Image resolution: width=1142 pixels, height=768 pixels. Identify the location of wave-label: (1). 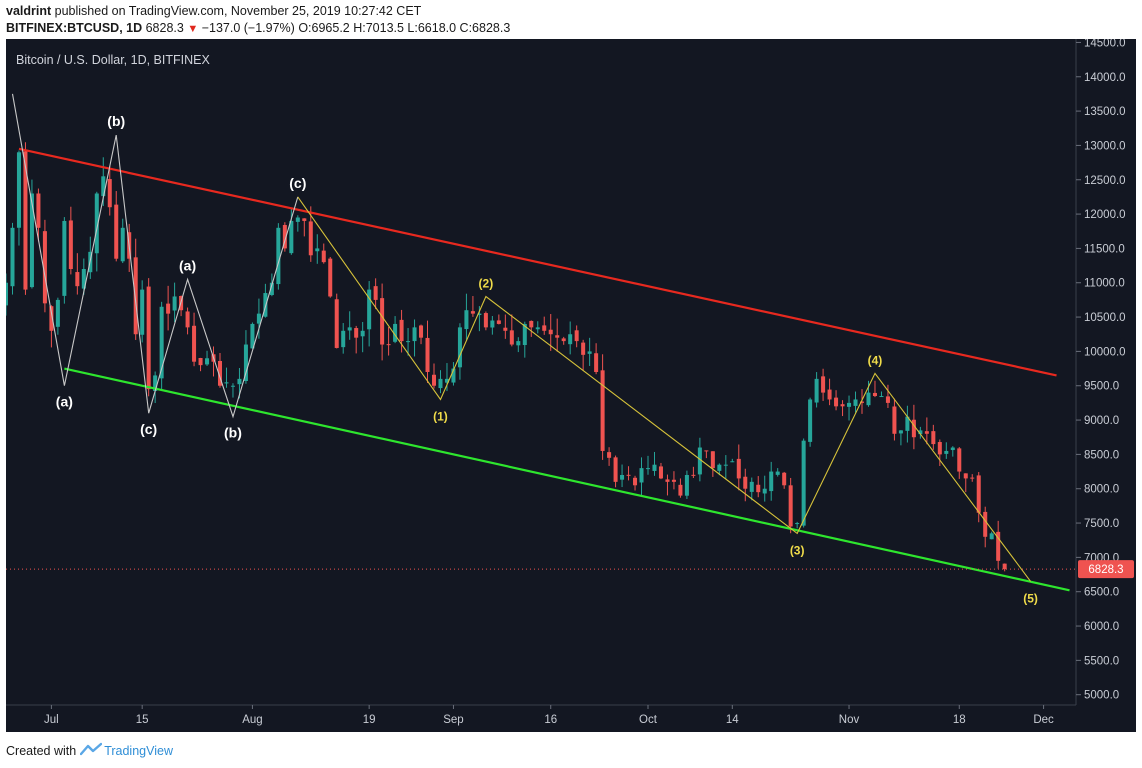
(440, 416).